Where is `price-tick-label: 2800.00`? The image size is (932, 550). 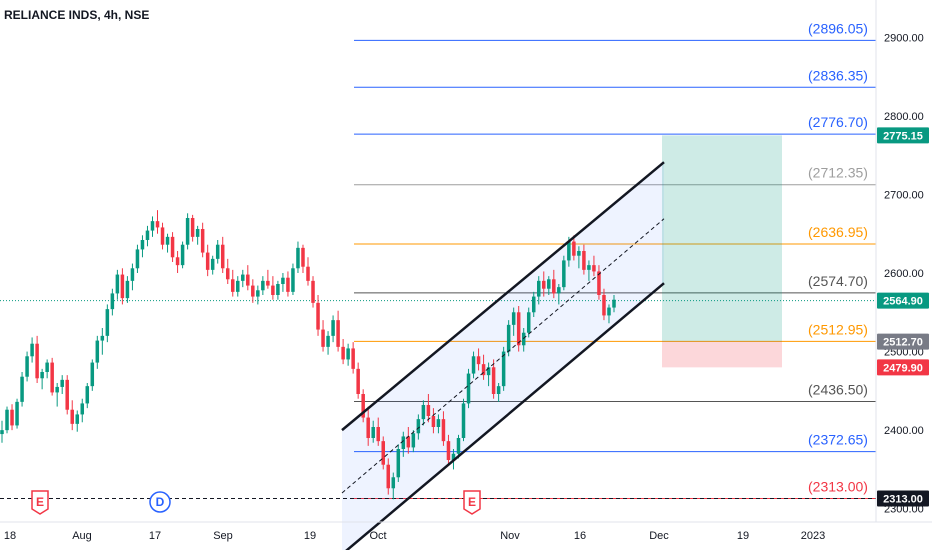
price-tick-label: 2800.00 is located at coordinates (904, 117).